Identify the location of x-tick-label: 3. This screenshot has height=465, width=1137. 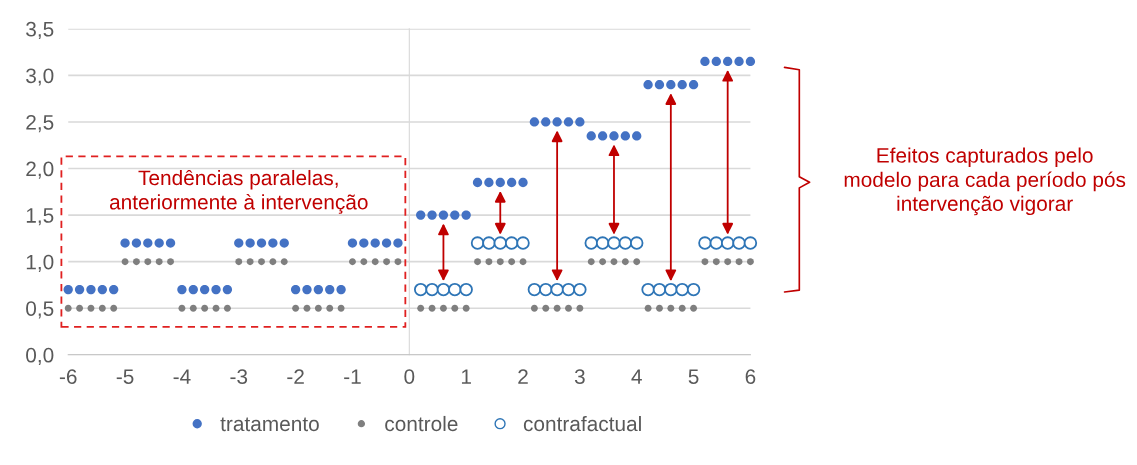
(579, 376).